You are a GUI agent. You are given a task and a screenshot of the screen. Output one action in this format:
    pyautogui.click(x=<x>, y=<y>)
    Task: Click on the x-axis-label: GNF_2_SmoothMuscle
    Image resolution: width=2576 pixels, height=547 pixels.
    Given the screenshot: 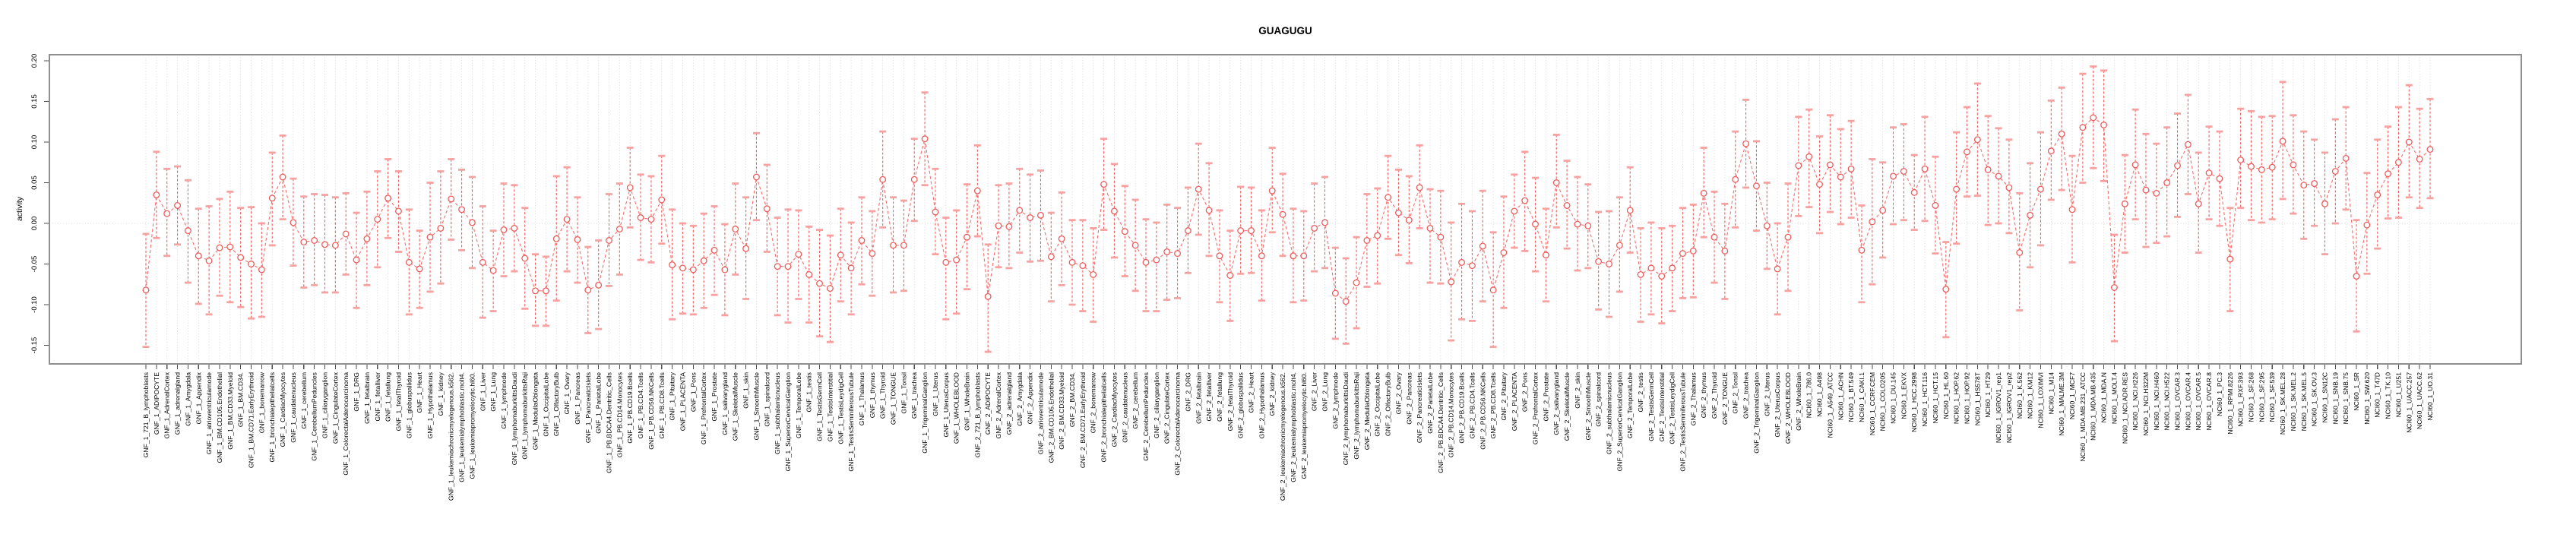 What is the action you would take?
    pyautogui.click(x=1588, y=406)
    